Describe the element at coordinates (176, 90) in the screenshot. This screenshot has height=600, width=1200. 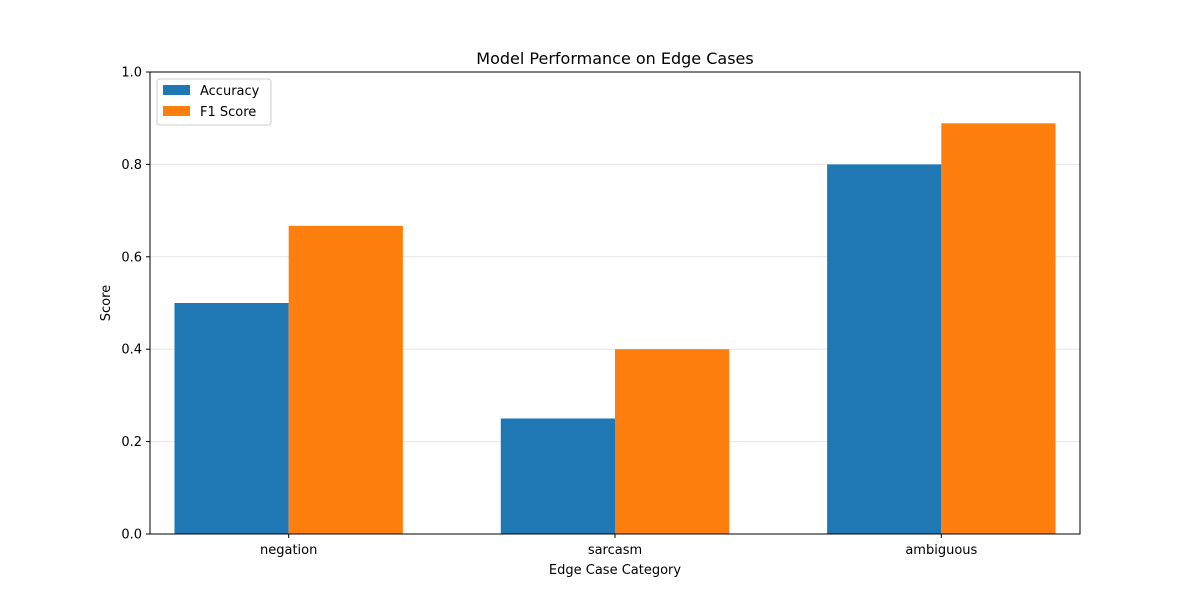
I see `legend-swatch-accuracy` at that location.